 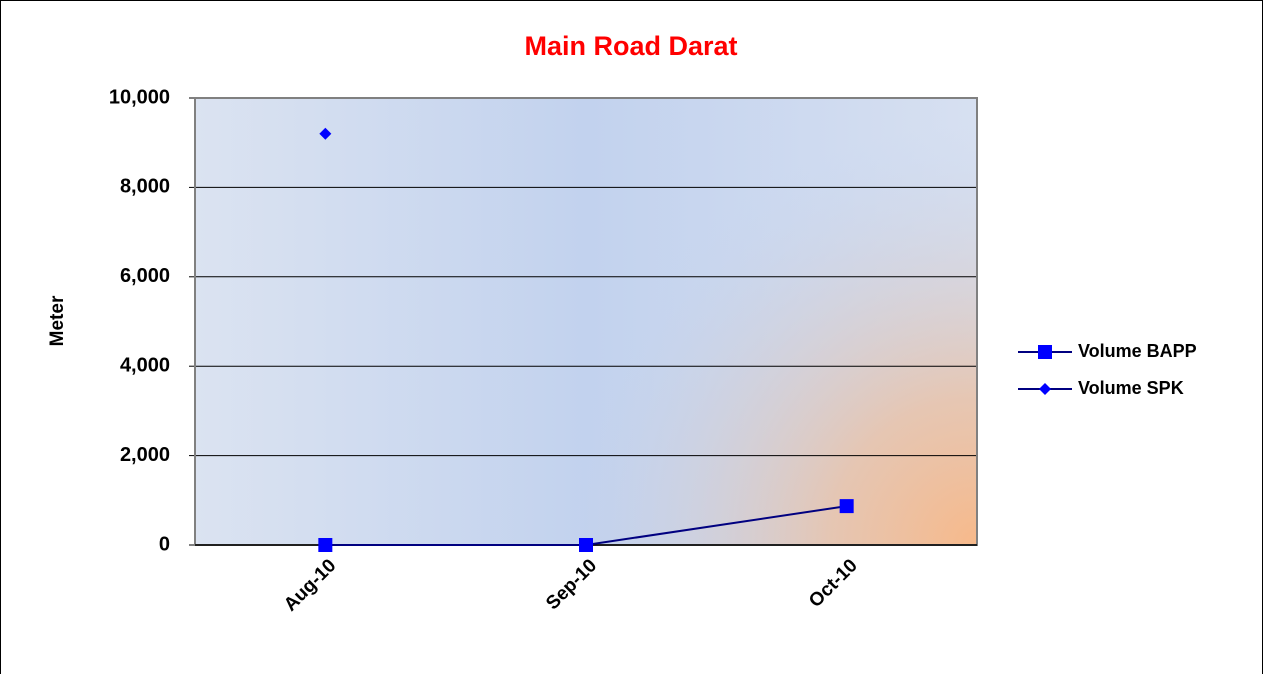 I want to click on y-tick-label: 4,000, so click(x=145, y=365).